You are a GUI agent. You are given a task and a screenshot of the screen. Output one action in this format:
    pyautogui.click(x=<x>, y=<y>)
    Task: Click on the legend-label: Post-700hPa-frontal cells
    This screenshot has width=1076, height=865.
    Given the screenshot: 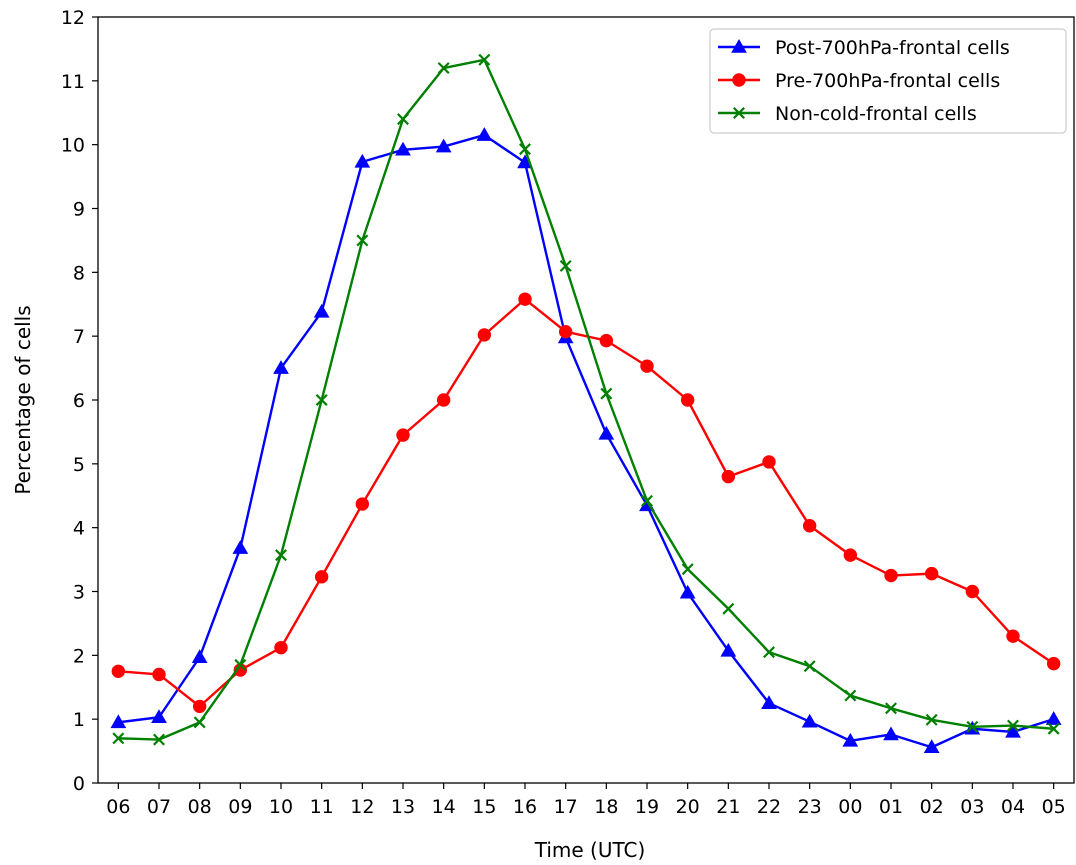 What is the action you would take?
    pyautogui.click(x=892, y=48)
    